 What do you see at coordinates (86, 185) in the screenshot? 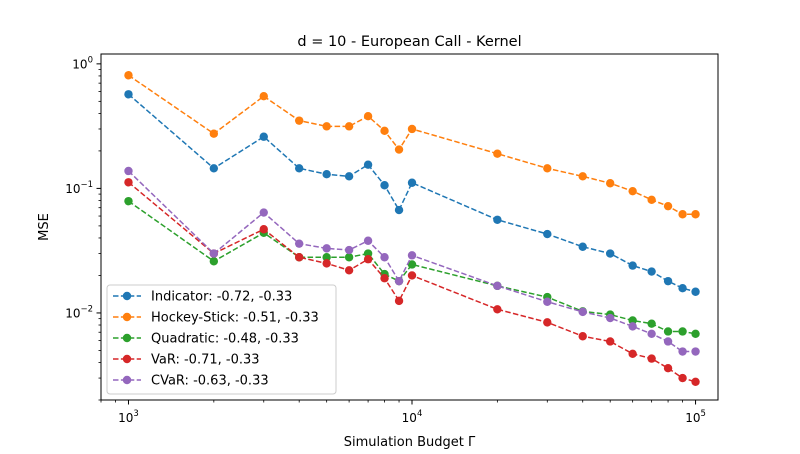
I see `y-tick-label-exponent: −1` at bounding box center [86, 185].